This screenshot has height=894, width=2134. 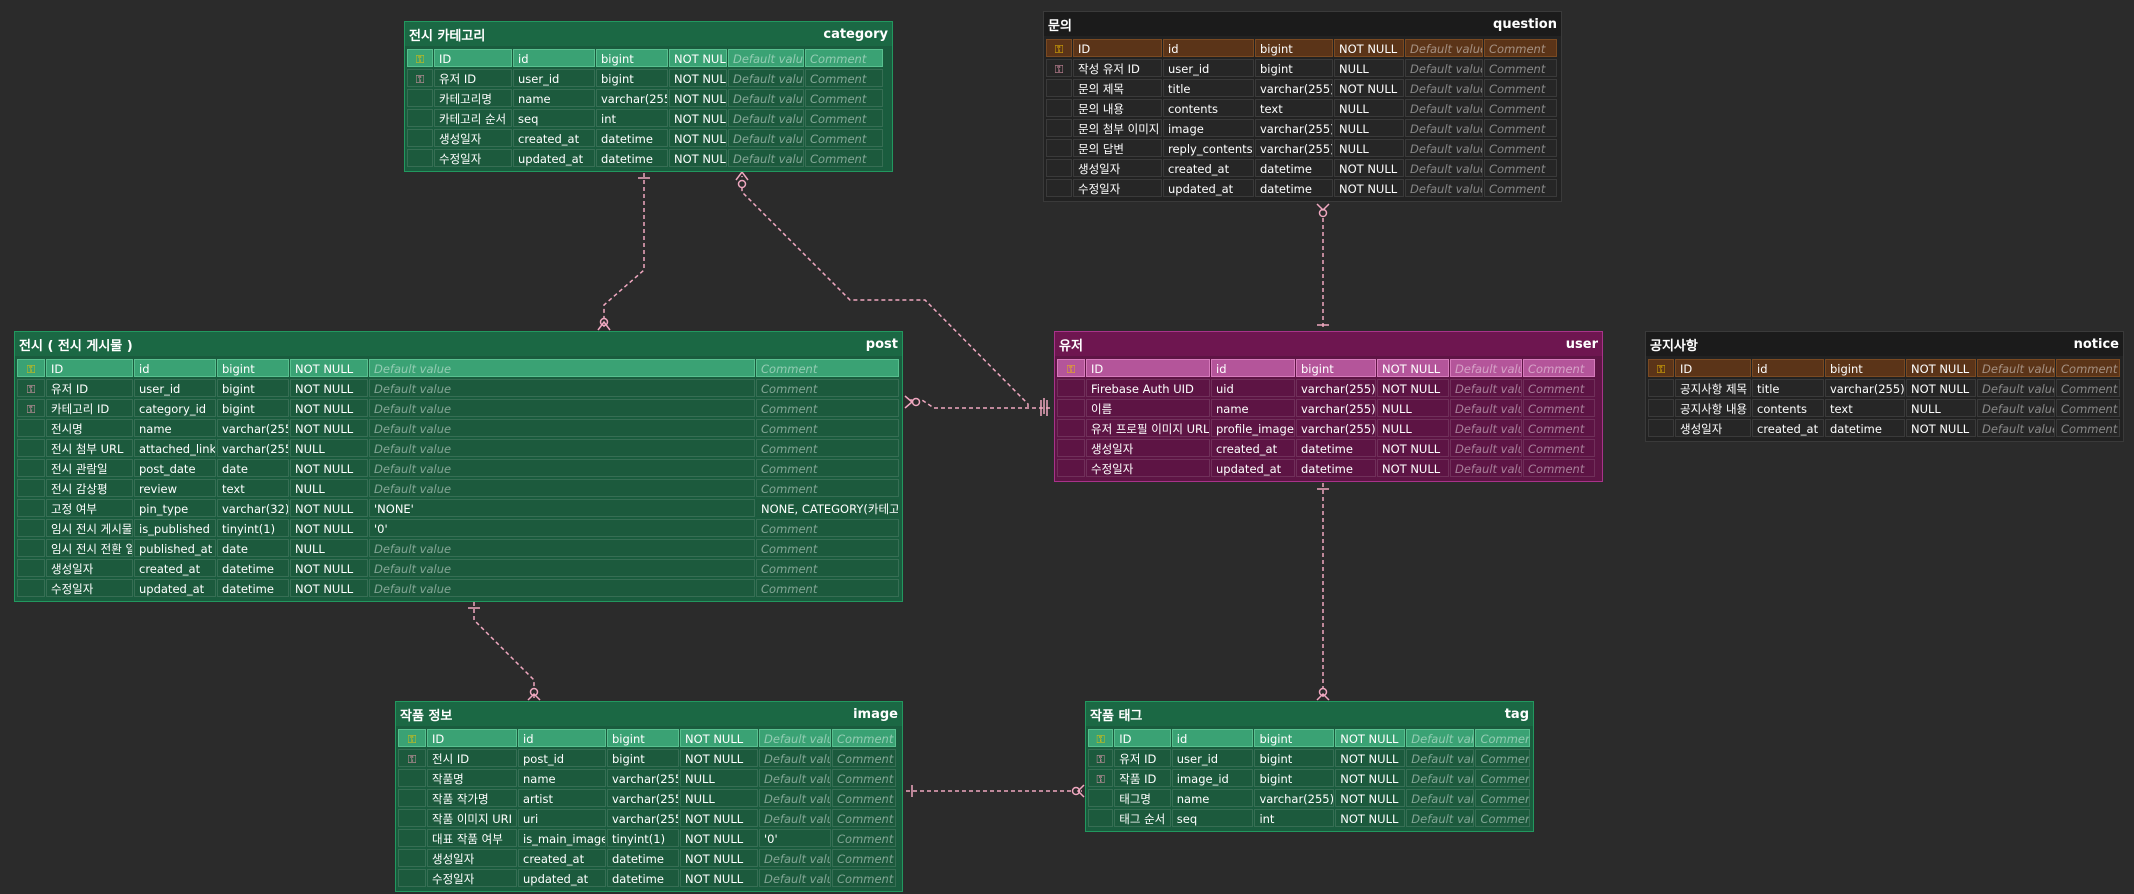 I want to click on cell-label: 생성일자, so click(x=473, y=138).